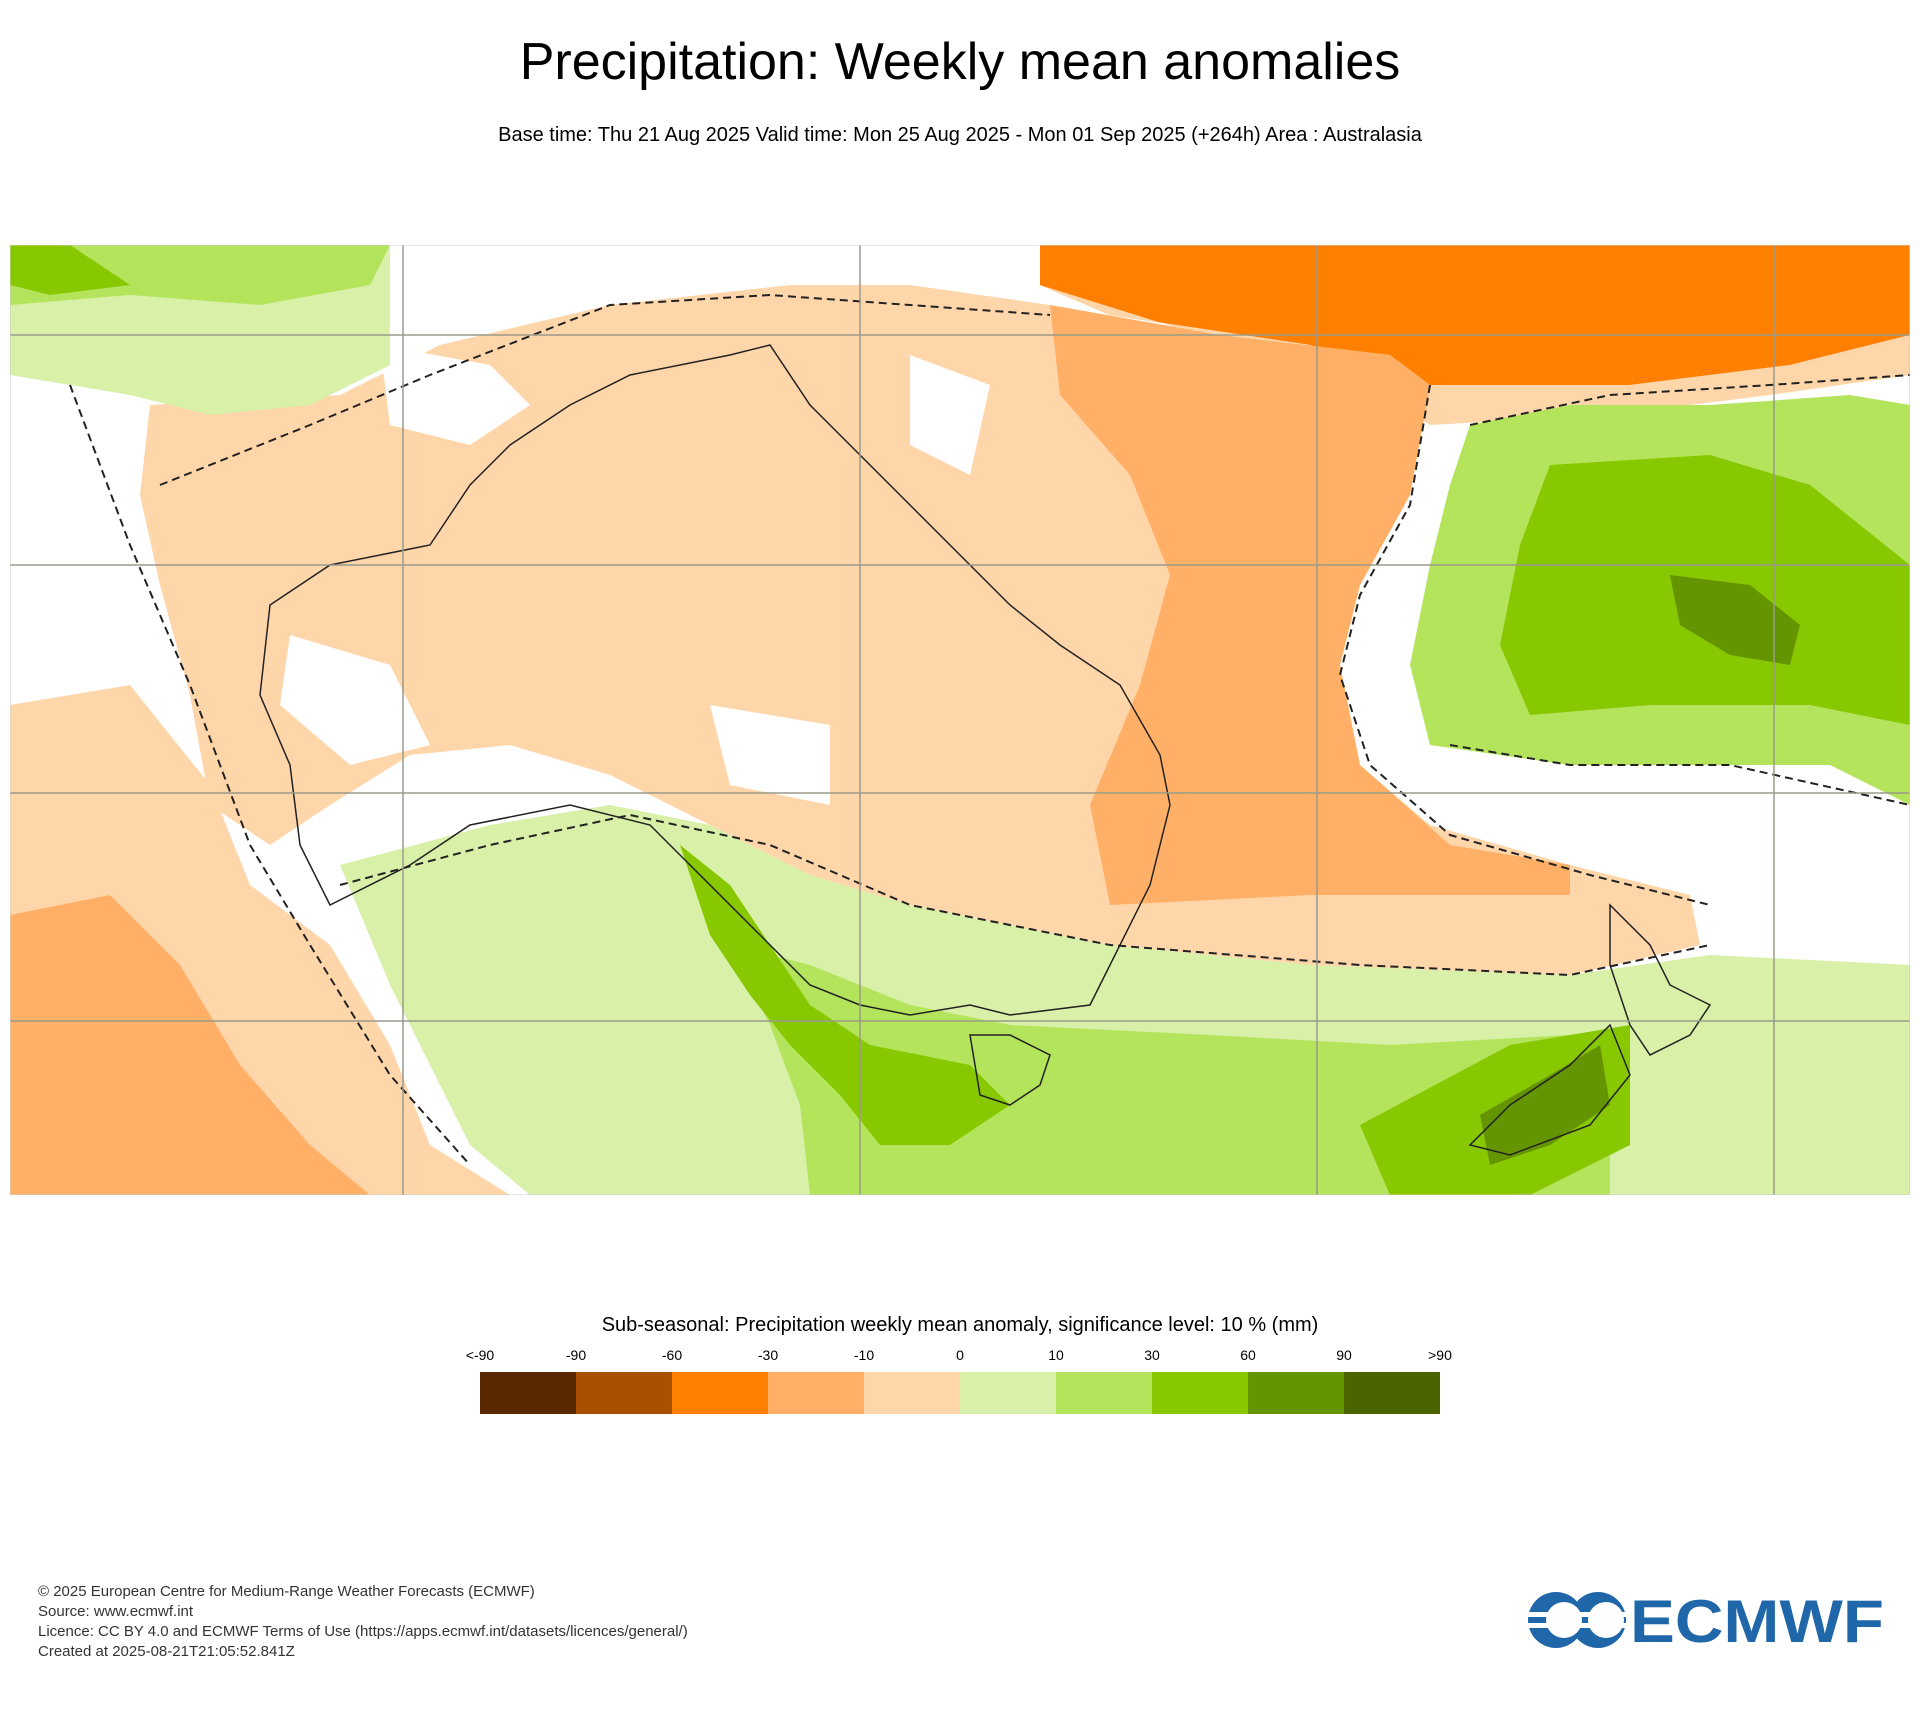  Describe the element at coordinates (166, 1651) in the screenshot. I see `footer-created: Created at 2025-08-21T21:05:52.841Z` at that location.